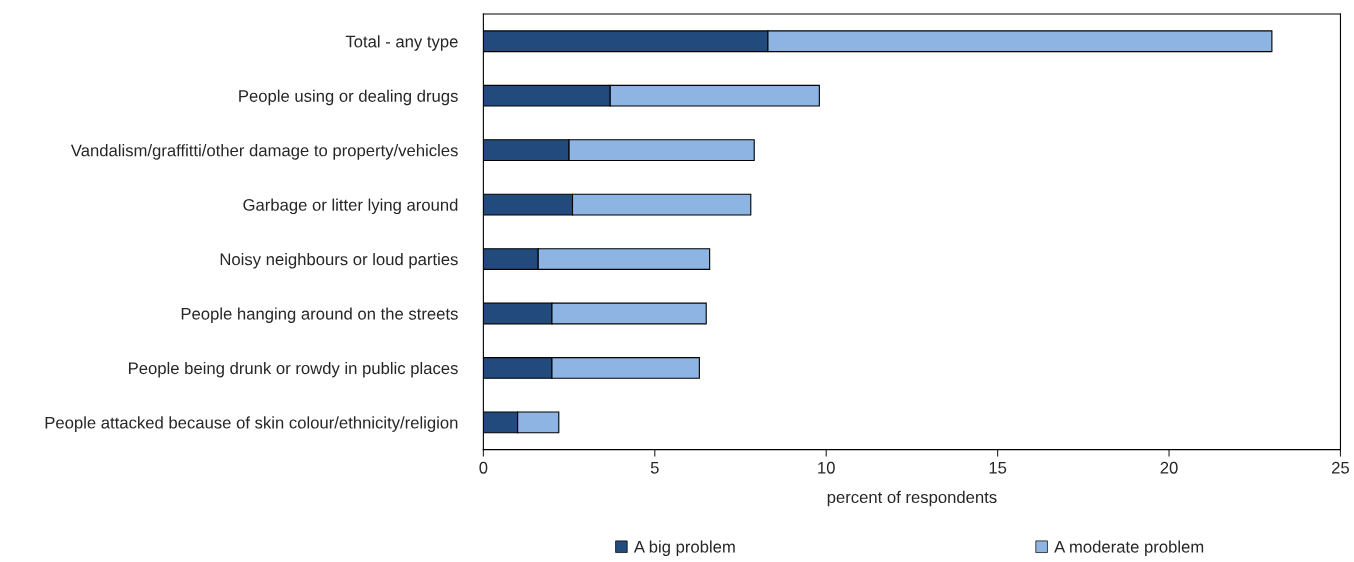  I want to click on x-tick-label: 20, so click(1169, 467).